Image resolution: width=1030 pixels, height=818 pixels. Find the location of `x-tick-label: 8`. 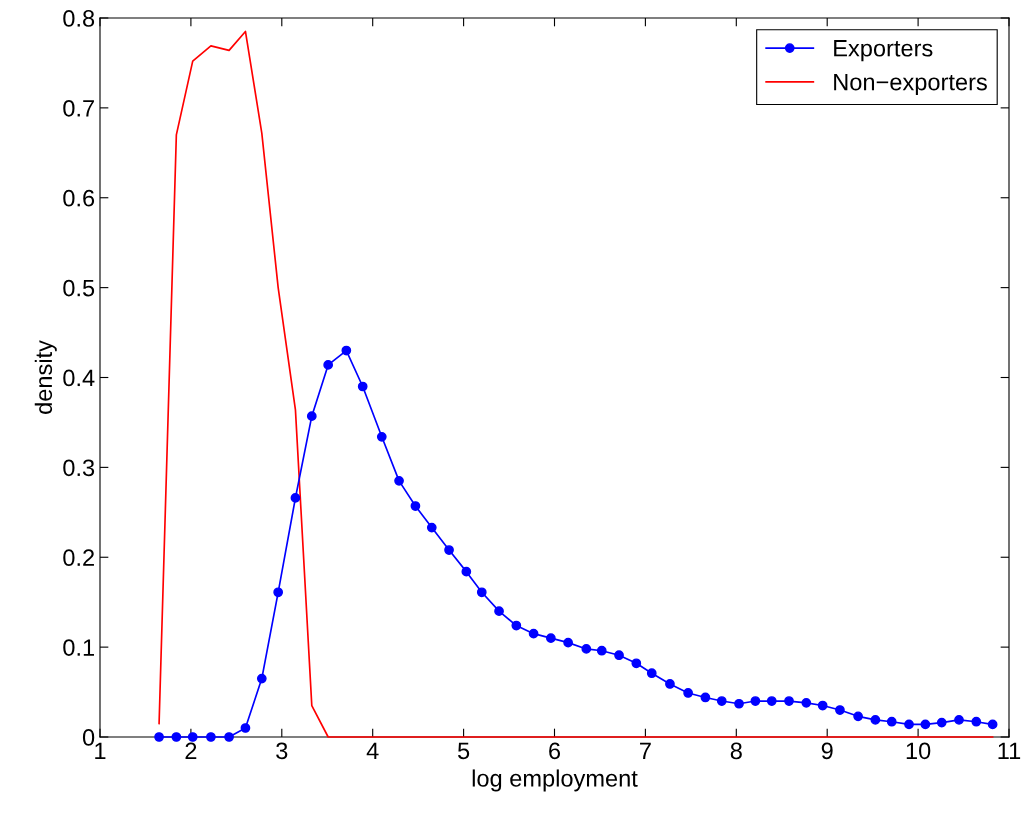

x-tick-label: 8 is located at coordinates (736, 751).